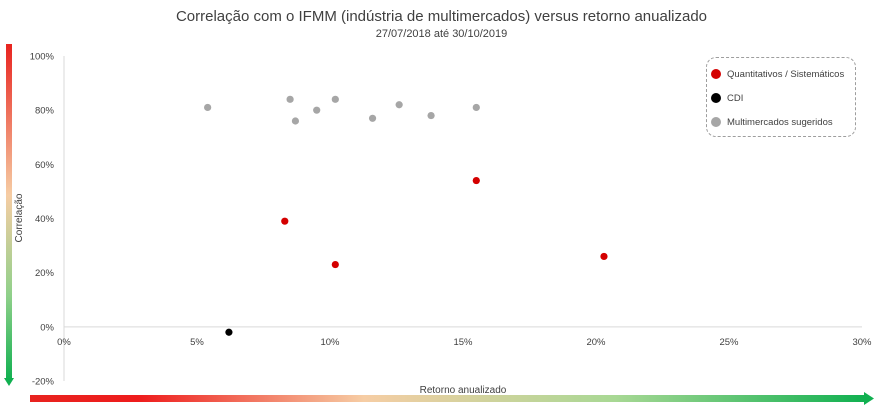  Describe the element at coordinates (729, 342) in the screenshot. I see `x-tick-label: 25%` at that location.